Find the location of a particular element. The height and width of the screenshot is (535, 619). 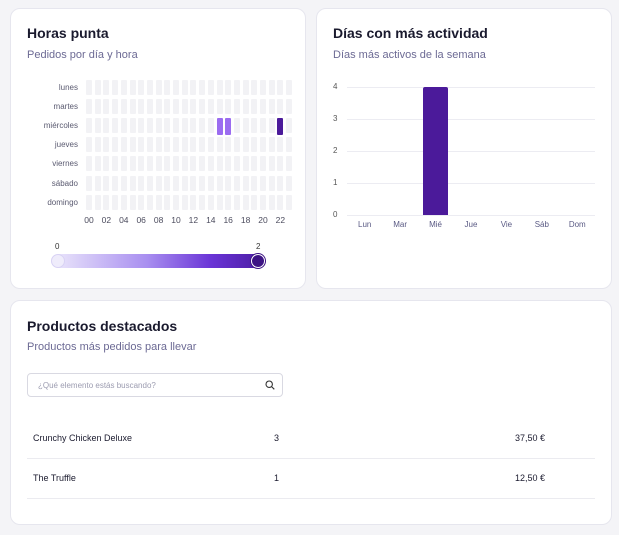

product-row: The Truffle 1 12,50 € is located at coordinates (311, 479).